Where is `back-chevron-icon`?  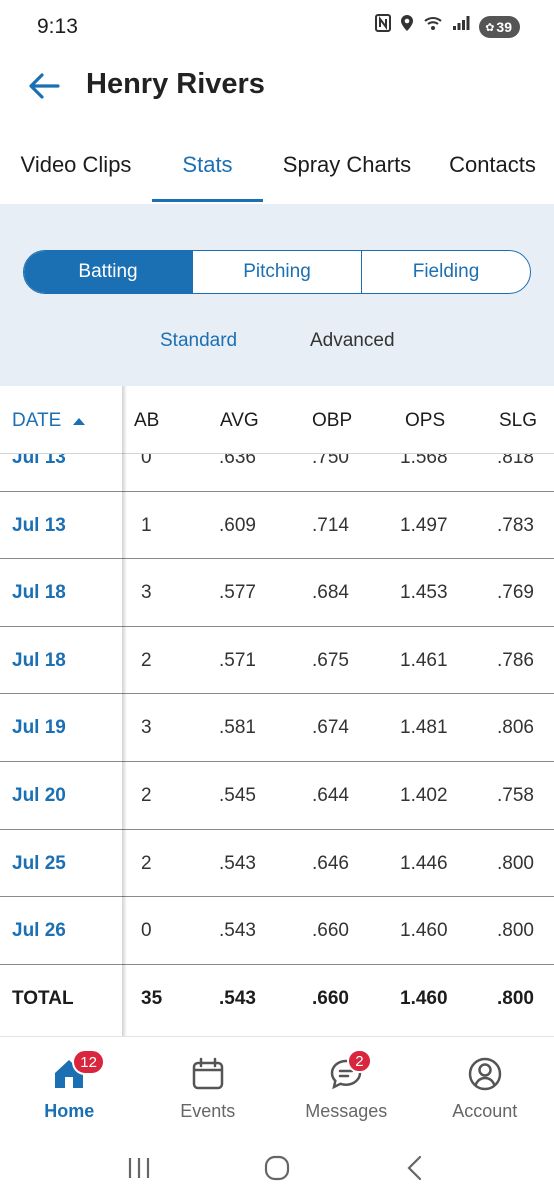 back-chevron-icon is located at coordinates (414, 1168).